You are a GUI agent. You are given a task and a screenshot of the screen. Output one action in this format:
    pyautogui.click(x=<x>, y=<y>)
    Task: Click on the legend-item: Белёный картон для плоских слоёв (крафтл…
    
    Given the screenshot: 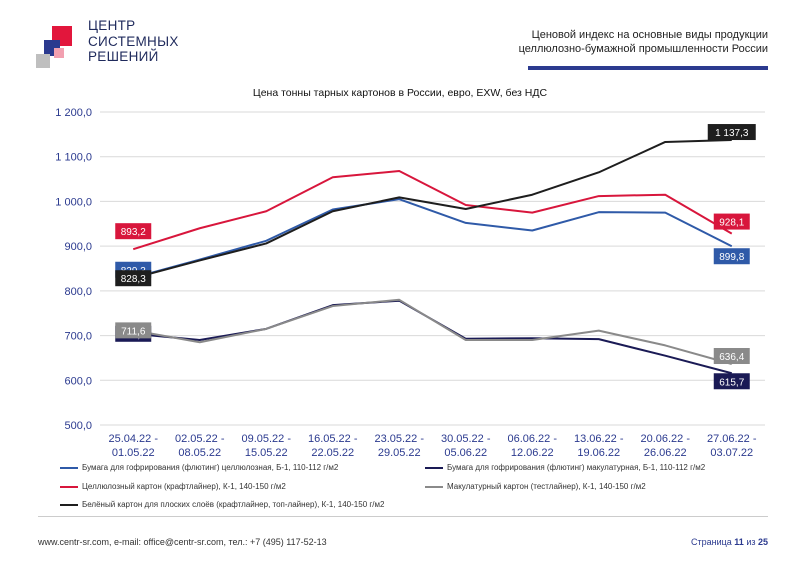 What is the action you would take?
    pyautogui.click(x=222, y=504)
    